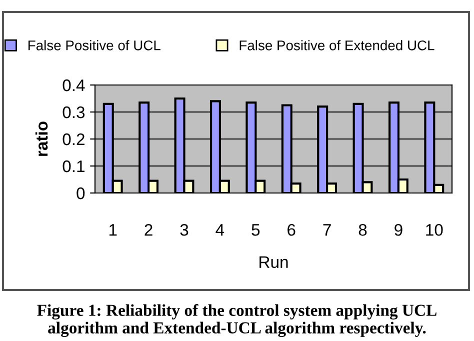 This screenshot has width=474, height=341. What do you see at coordinates (184, 230) in the screenshot?
I see `x-tick-label: 3` at bounding box center [184, 230].